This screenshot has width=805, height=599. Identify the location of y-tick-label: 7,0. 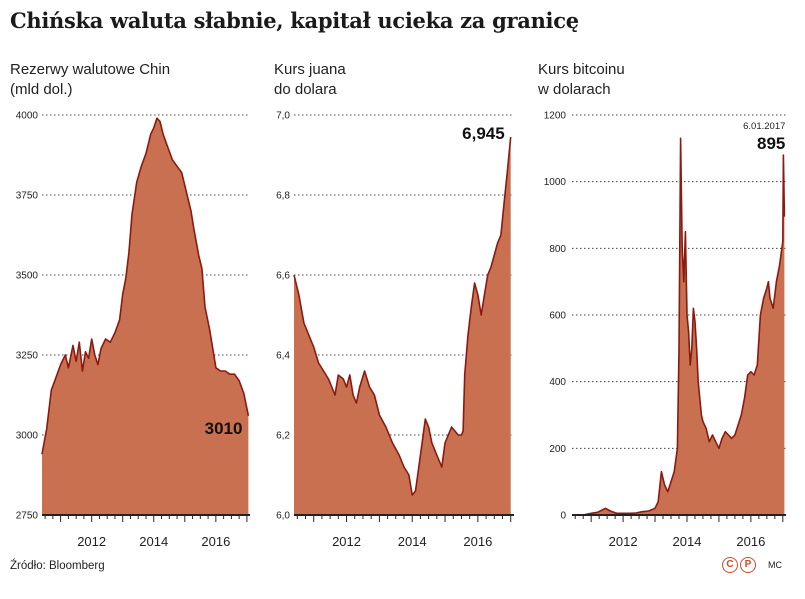
(283, 116).